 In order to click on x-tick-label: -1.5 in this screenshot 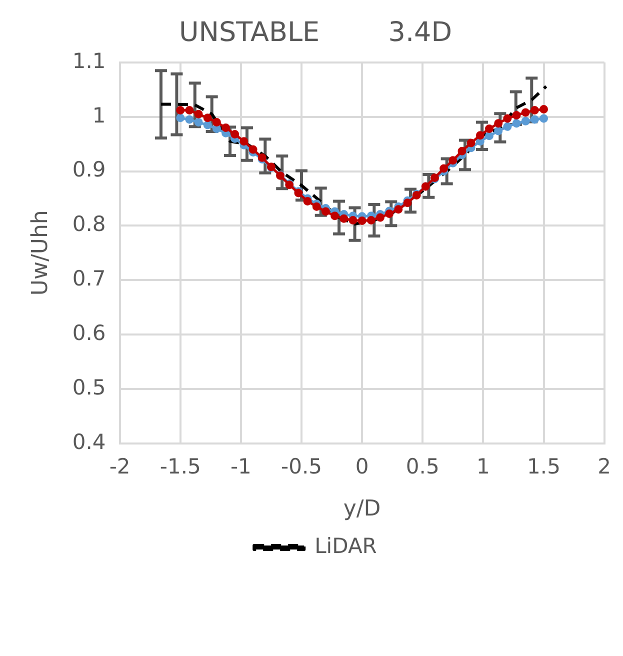, I will do `click(180, 466)`.